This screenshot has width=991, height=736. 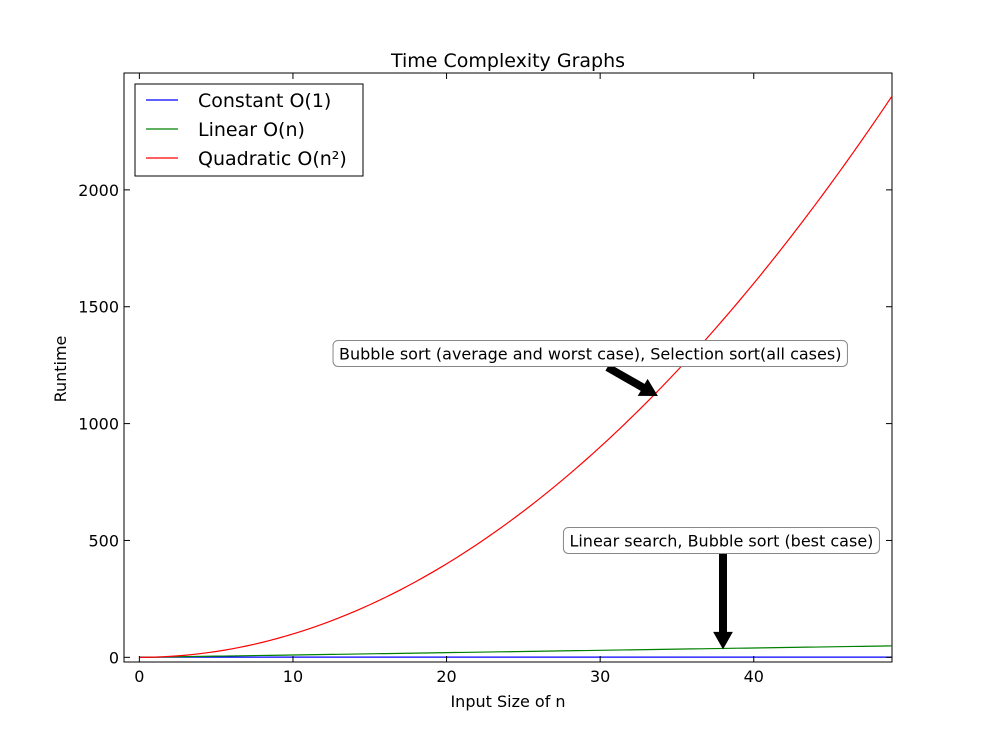 What do you see at coordinates (293, 676) in the screenshot?
I see `x-tick-label: 10` at bounding box center [293, 676].